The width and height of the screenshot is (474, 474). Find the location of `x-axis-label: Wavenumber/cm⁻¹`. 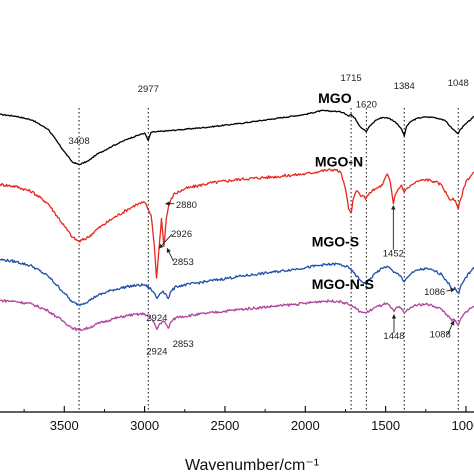

x-axis-label: Wavenumber/cm⁻¹ is located at coordinates (252, 465).